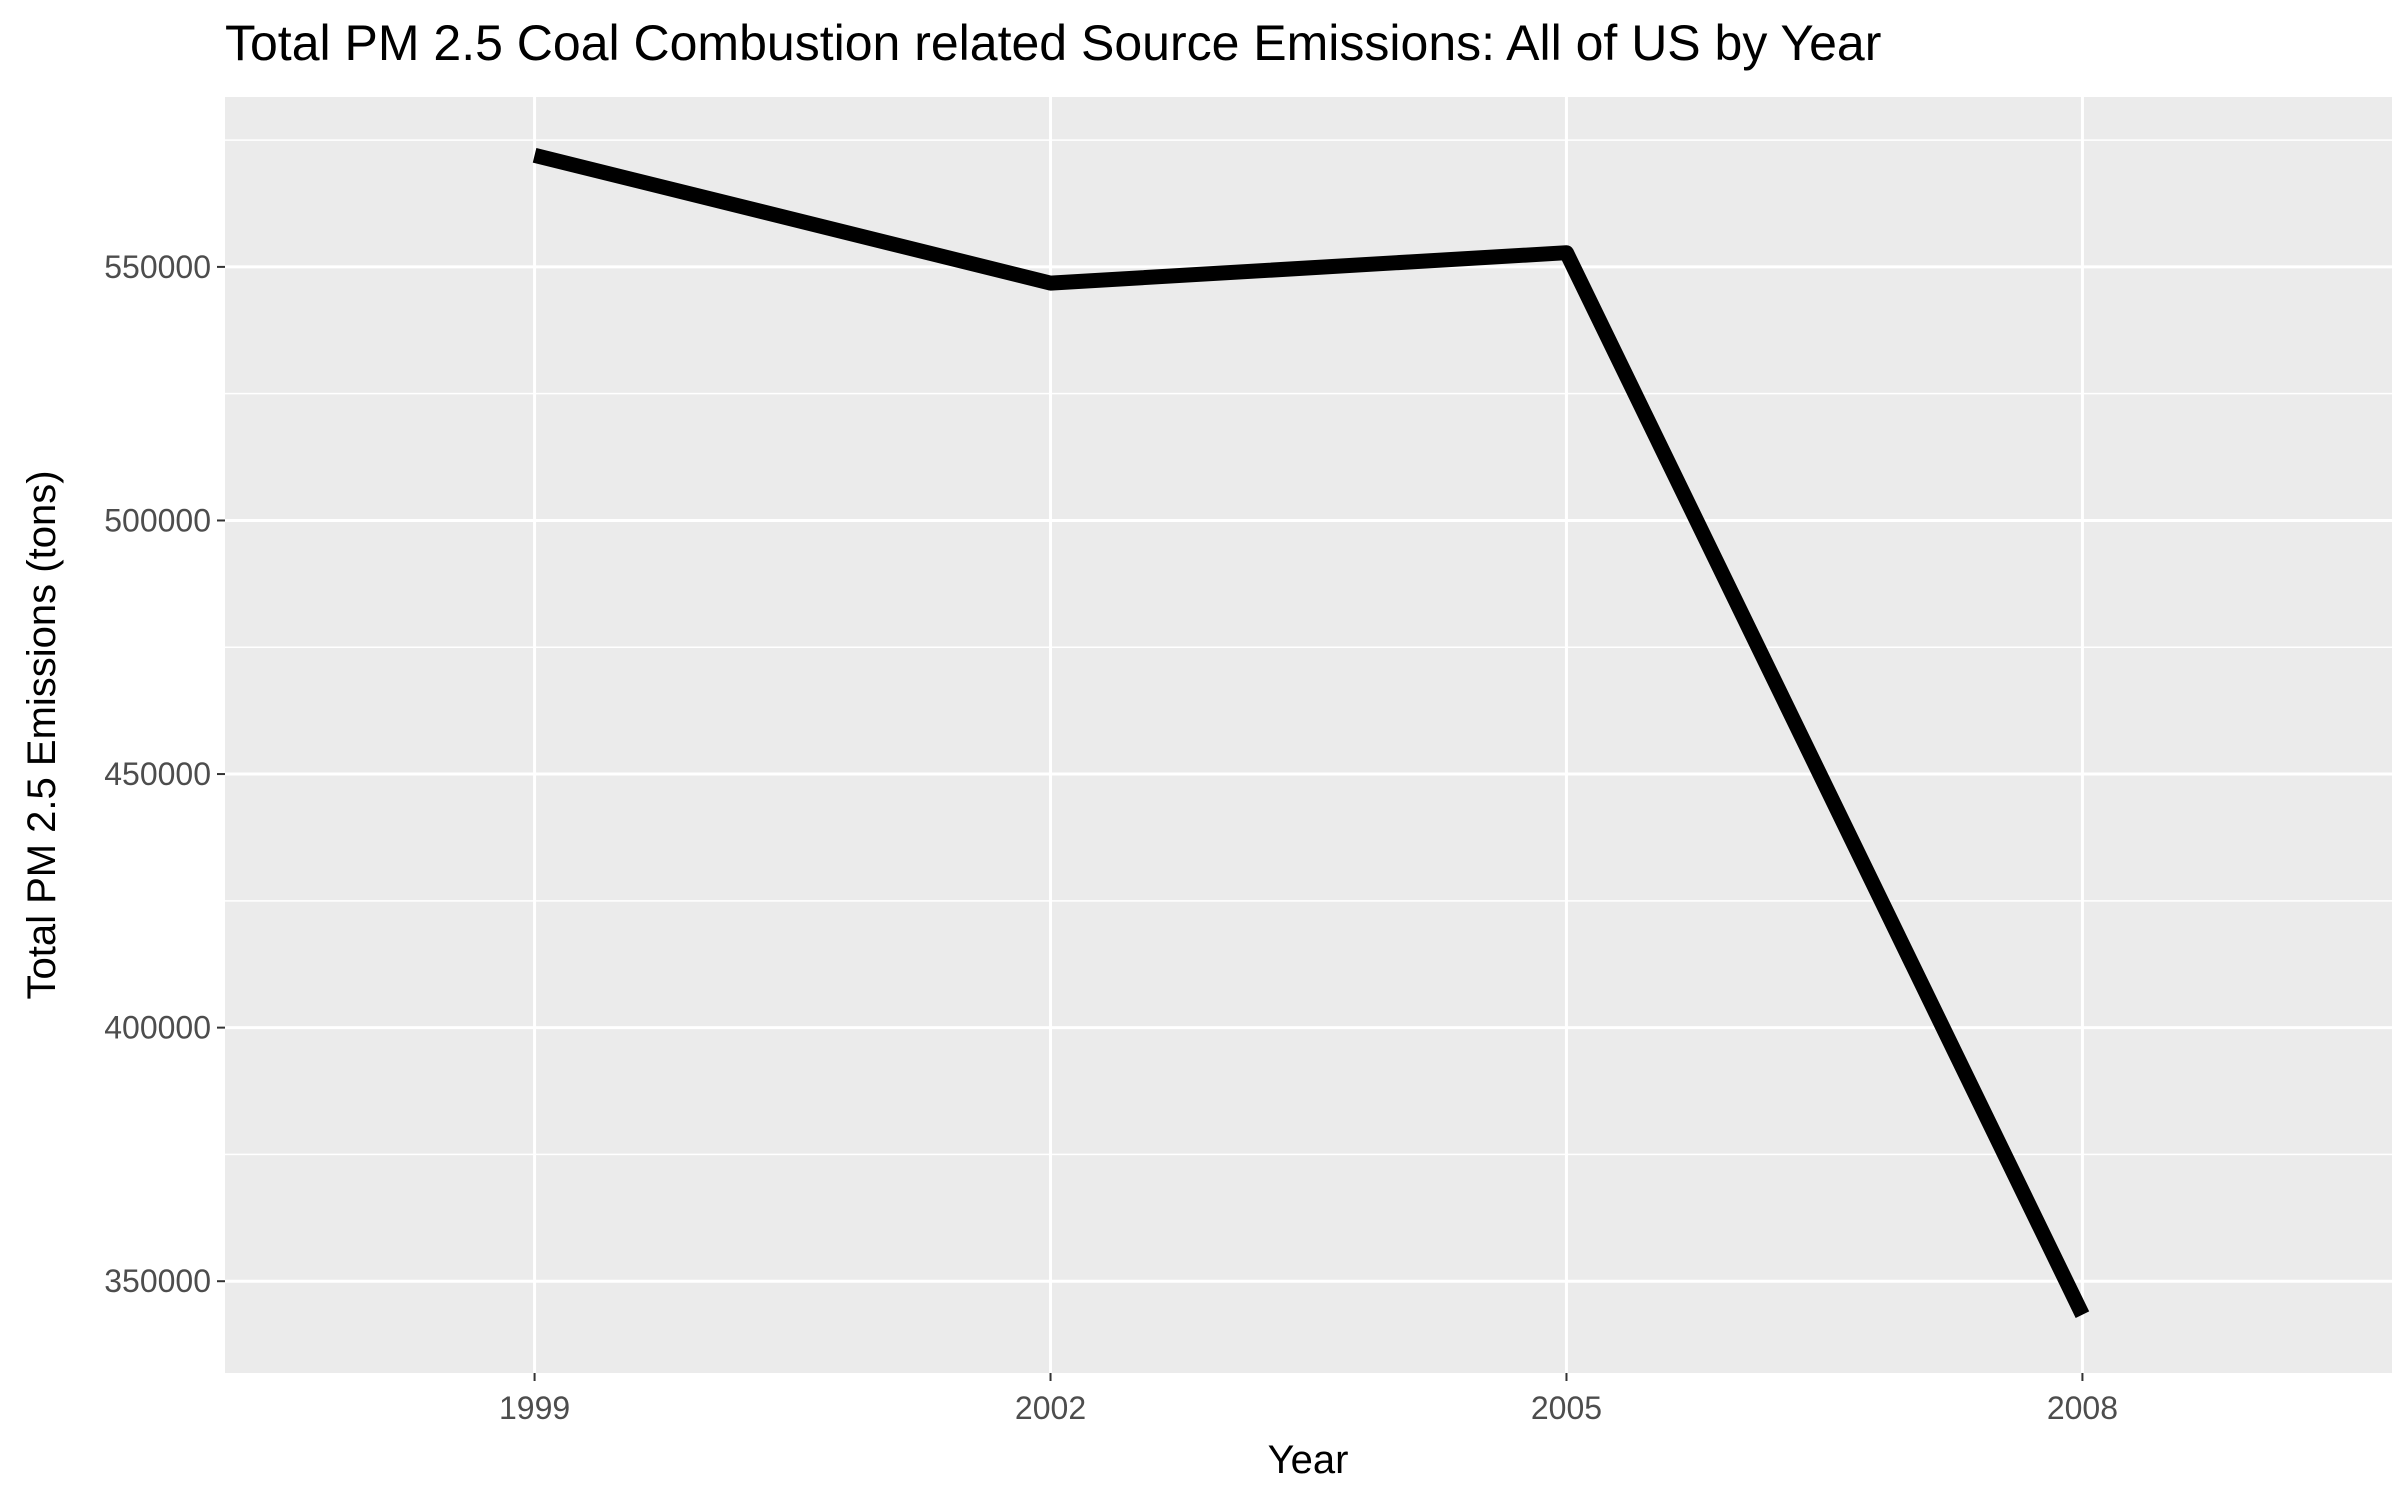 The height and width of the screenshot is (1500, 2400). What do you see at coordinates (157, 267) in the screenshot?
I see `y-tick-label: 550000` at bounding box center [157, 267].